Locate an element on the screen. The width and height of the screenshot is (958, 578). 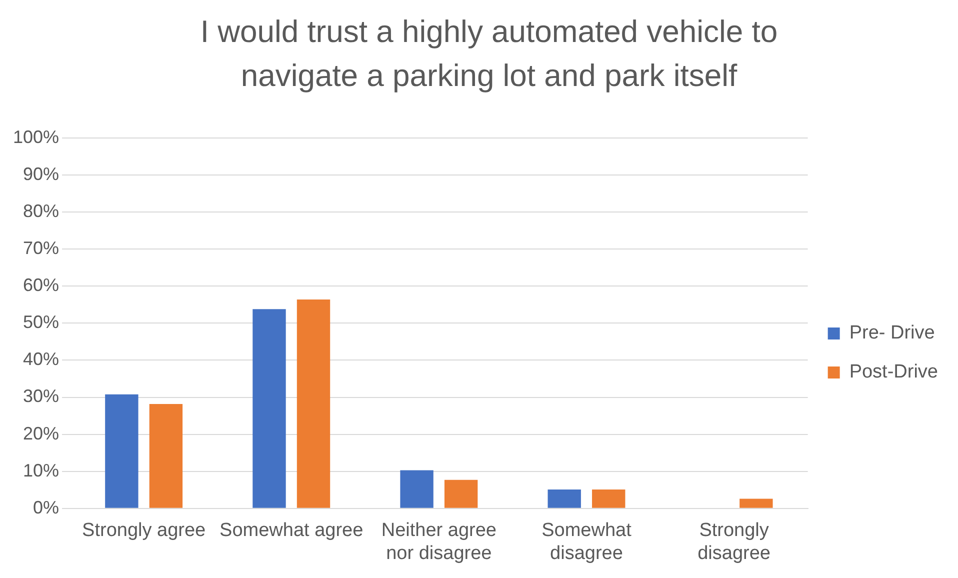
y-tick-label: 80% is located at coordinates (41, 211).